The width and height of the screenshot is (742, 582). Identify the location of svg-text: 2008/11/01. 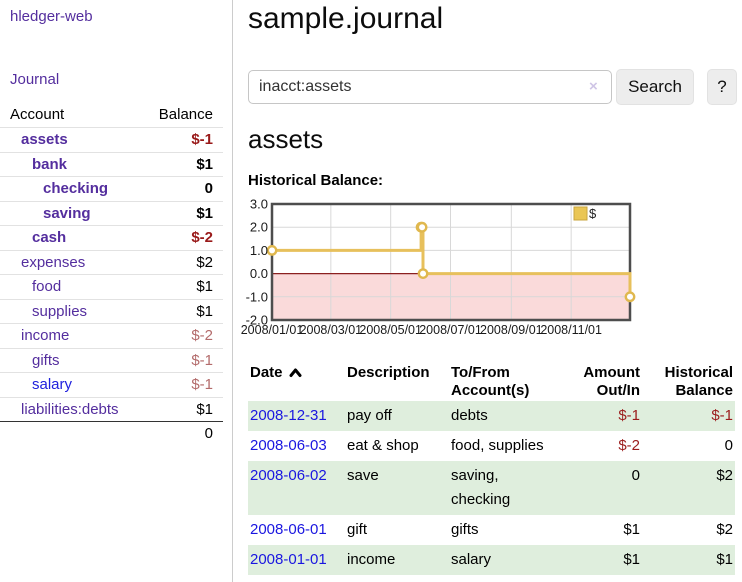
(571, 330).